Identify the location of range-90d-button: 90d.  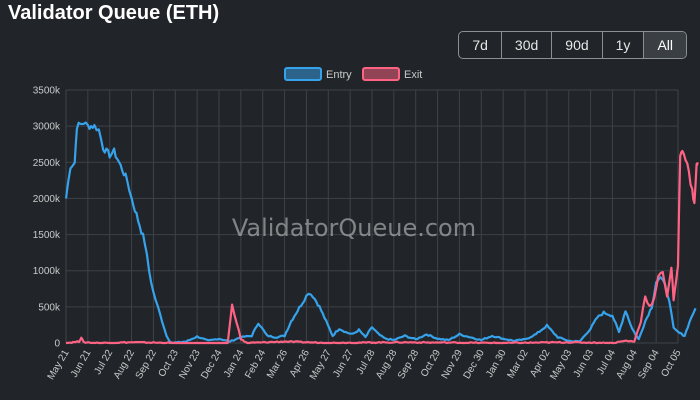
(577, 45).